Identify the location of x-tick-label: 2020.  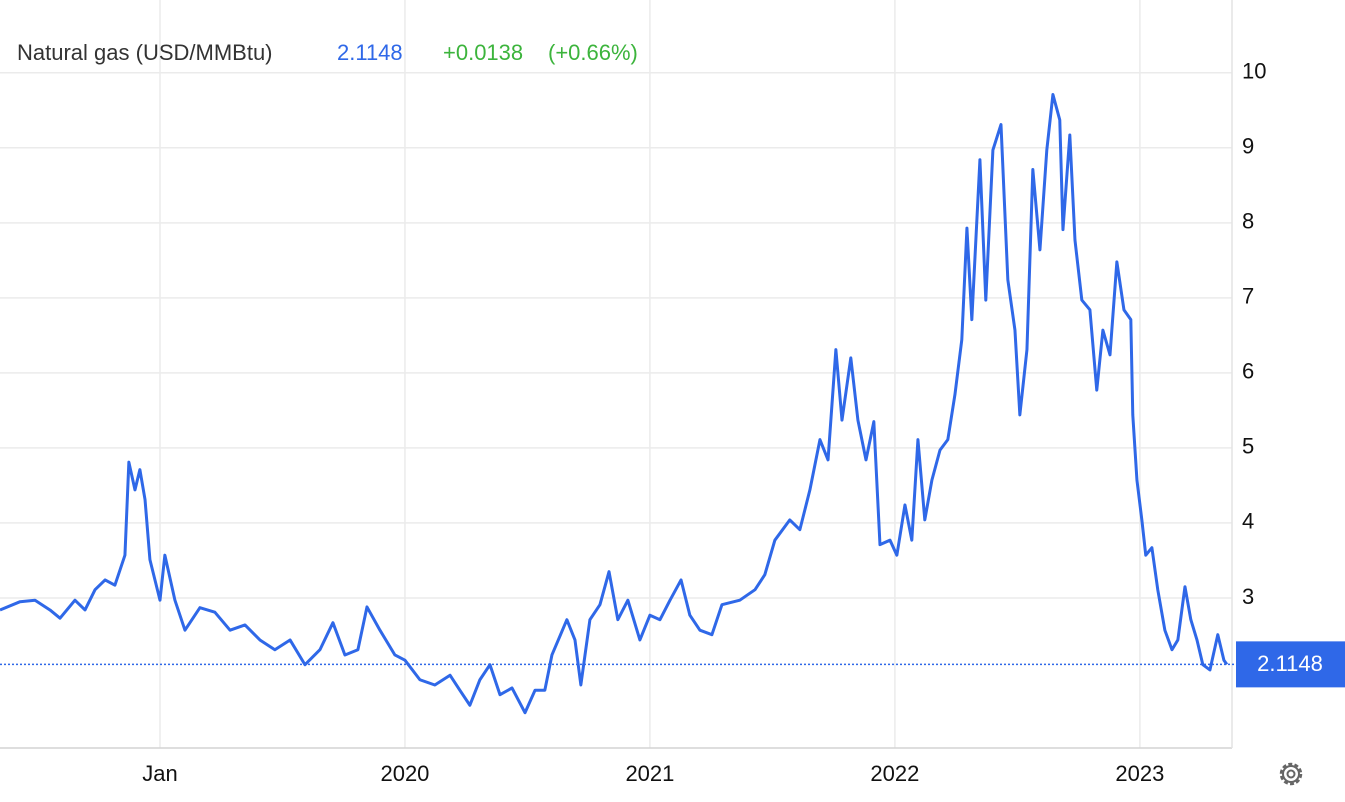
(404, 773).